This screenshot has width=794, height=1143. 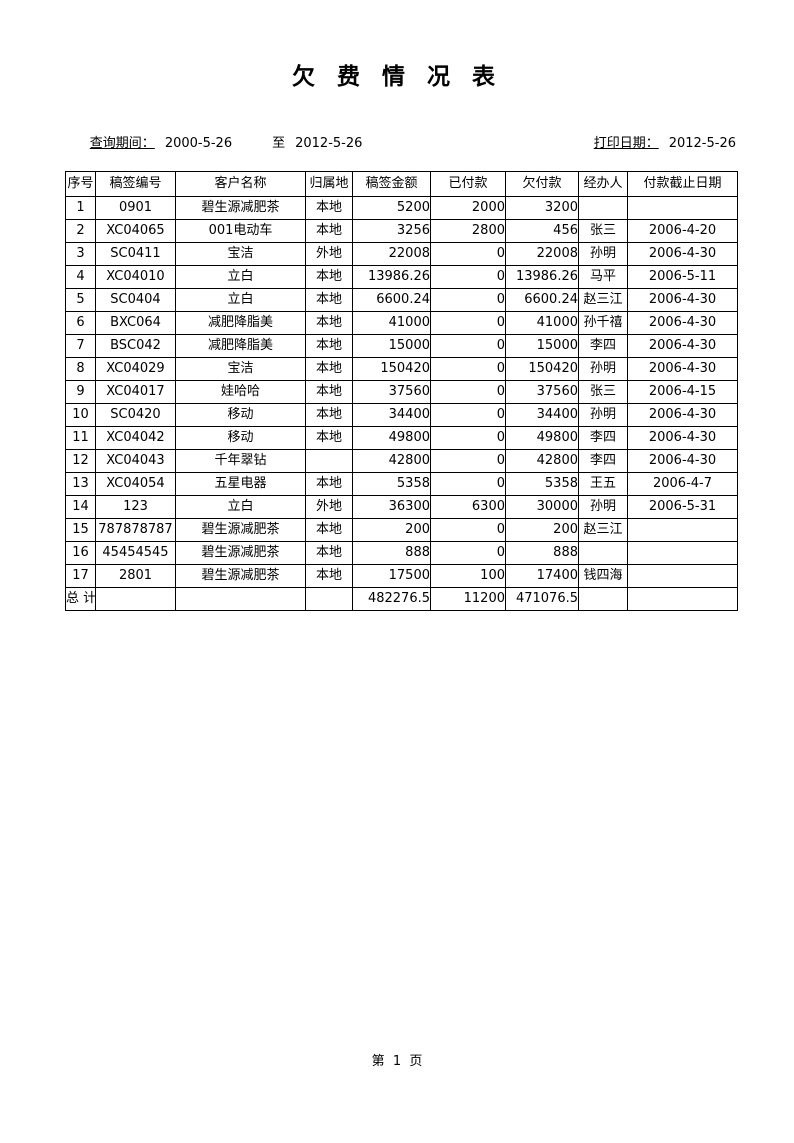 What do you see at coordinates (401, 507) in the screenshot?
I see `table-row-14: 14 123 立白 外地 36300 6300 30000 孙明 2006-5-31` at bounding box center [401, 507].